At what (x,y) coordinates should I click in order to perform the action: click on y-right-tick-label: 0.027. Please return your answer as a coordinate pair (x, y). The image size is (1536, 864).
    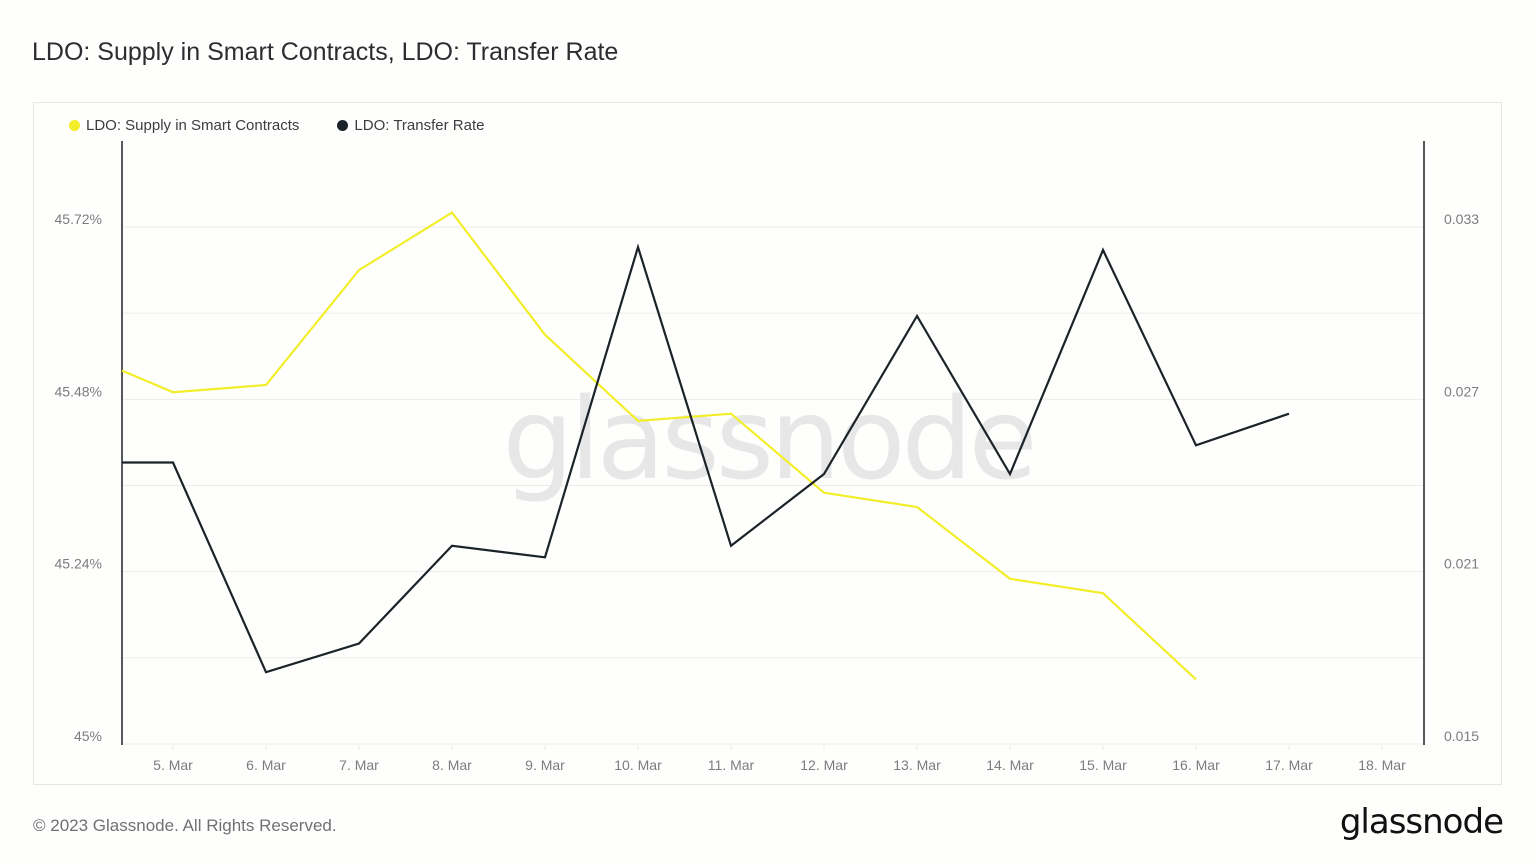
    Looking at the image, I should click on (1461, 391).